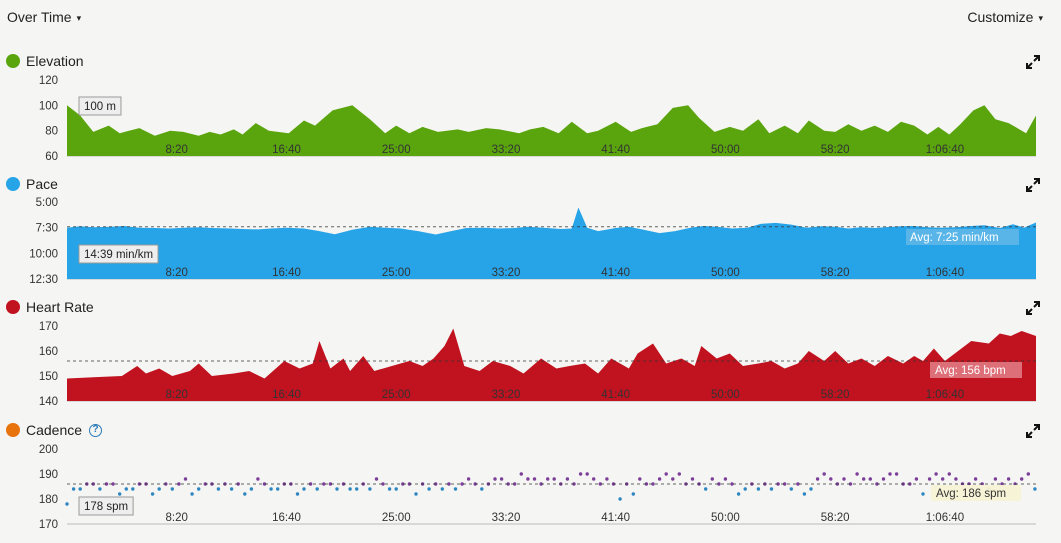  I want to click on cadence-xtick: 33:20, so click(506, 518).